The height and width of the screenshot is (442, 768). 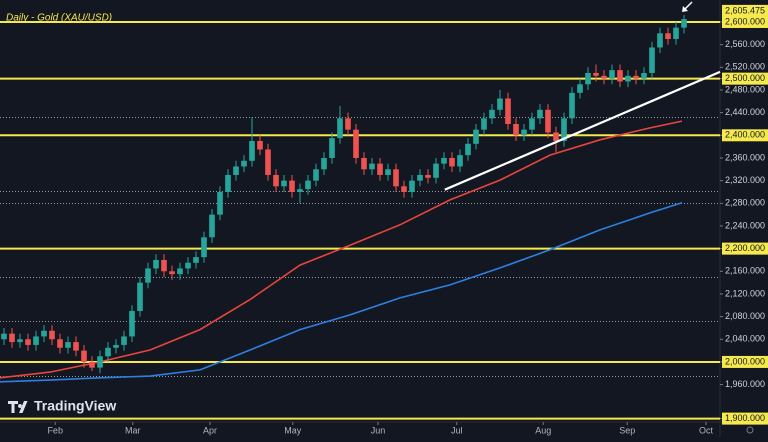 What do you see at coordinates (582, 130) in the screenshot?
I see `trendline` at bounding box center [582, 130].